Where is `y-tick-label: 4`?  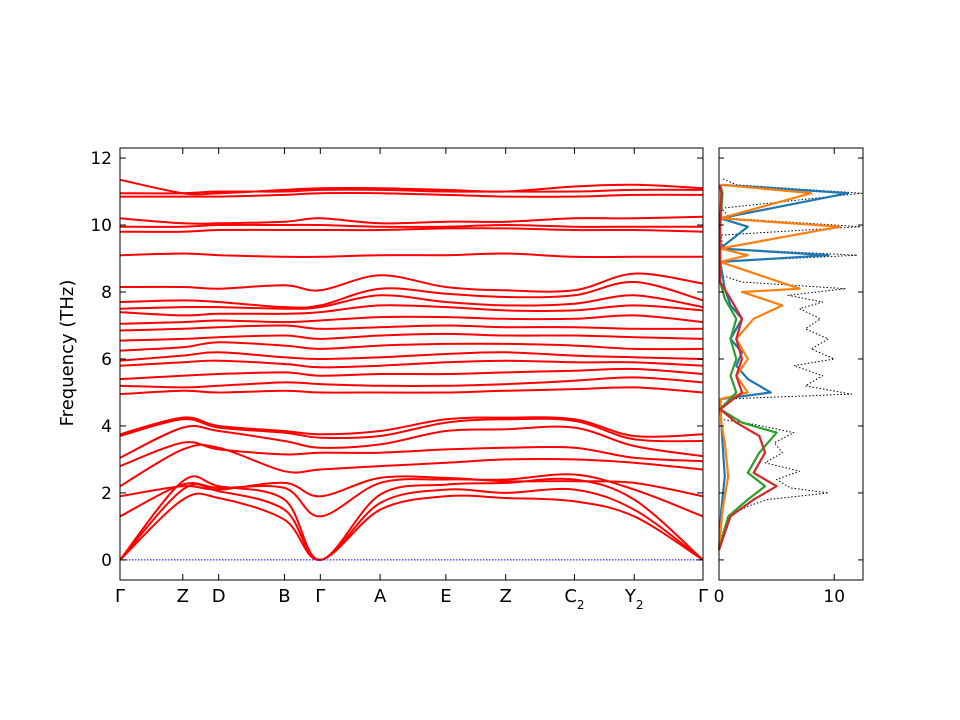
y-tick-label: 4 is located at coordinates (106, 427).